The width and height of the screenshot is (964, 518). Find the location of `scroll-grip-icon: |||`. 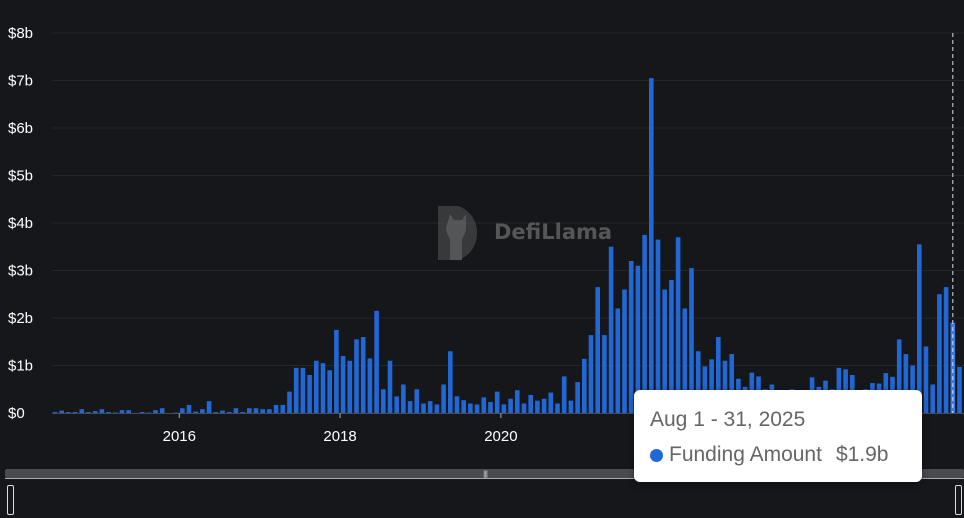

scroll-grip-icon: ||| is located at coordinates (485, 474).